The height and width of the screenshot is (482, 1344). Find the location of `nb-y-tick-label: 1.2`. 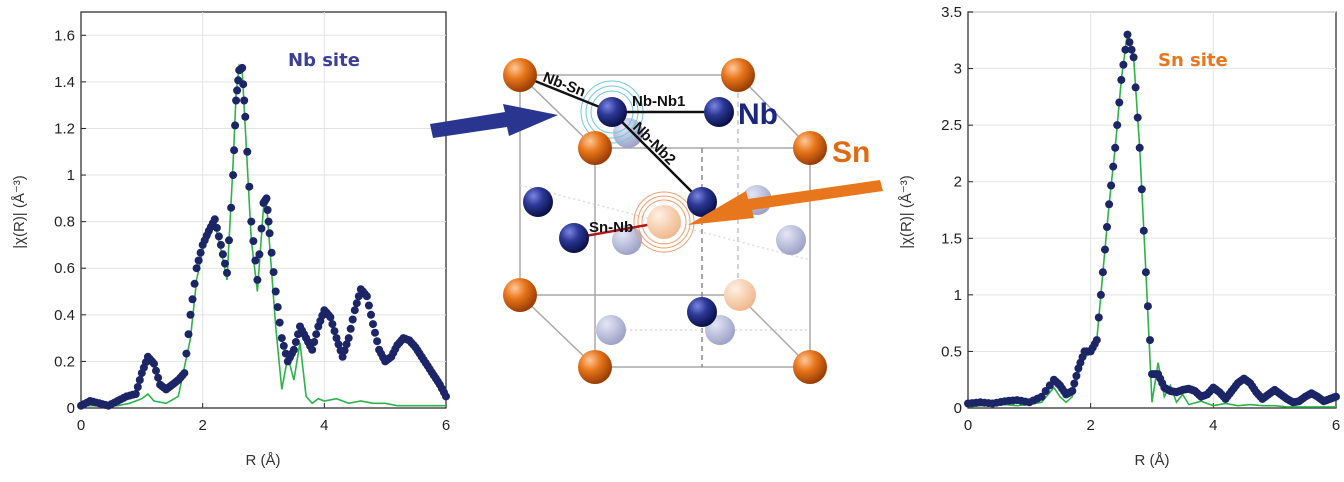

nb-y-tick-label: 1.2 is located at coordinates (64, 128).